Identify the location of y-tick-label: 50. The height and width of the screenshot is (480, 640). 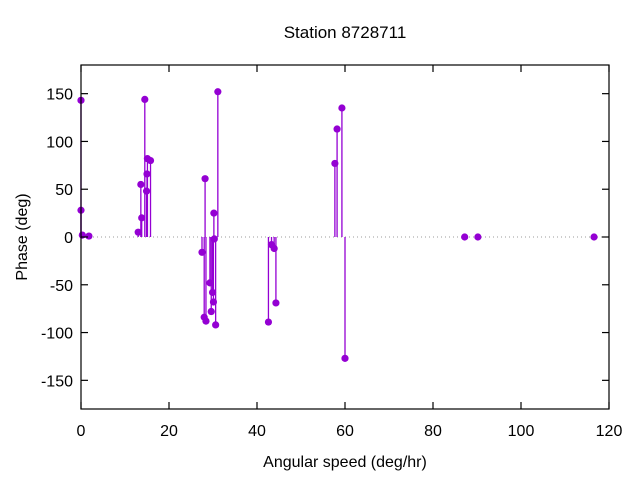
(64, 190).